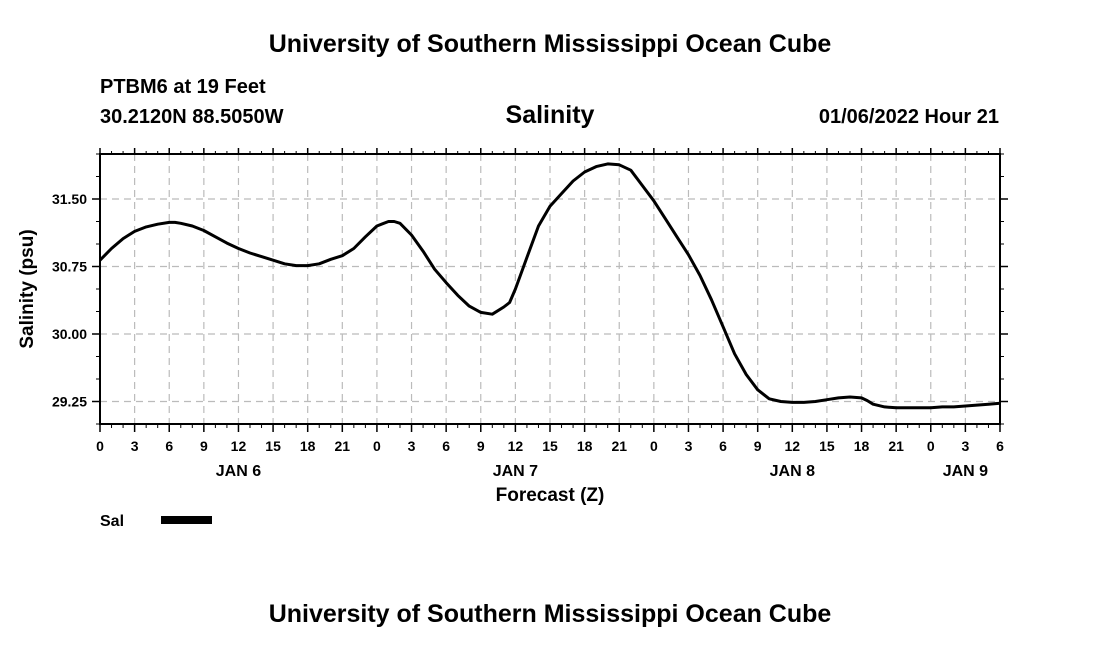  What do you see at coordinates (69, 199) in the screenshot?
I see `y-tick-label: 31.50` at bounding box center [69, 199].